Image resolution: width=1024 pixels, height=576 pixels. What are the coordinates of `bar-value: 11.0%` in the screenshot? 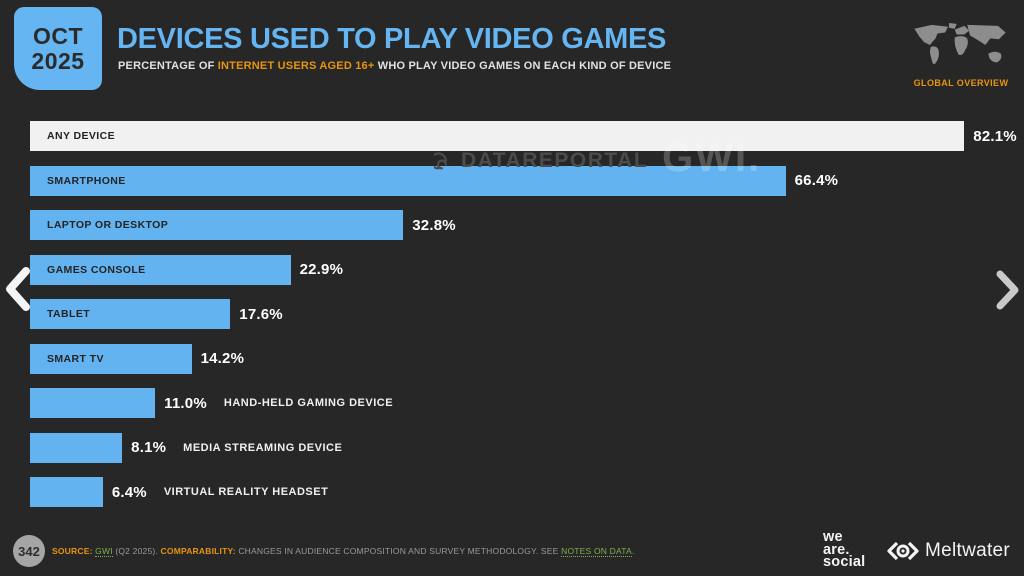 It's located at (185, 403).